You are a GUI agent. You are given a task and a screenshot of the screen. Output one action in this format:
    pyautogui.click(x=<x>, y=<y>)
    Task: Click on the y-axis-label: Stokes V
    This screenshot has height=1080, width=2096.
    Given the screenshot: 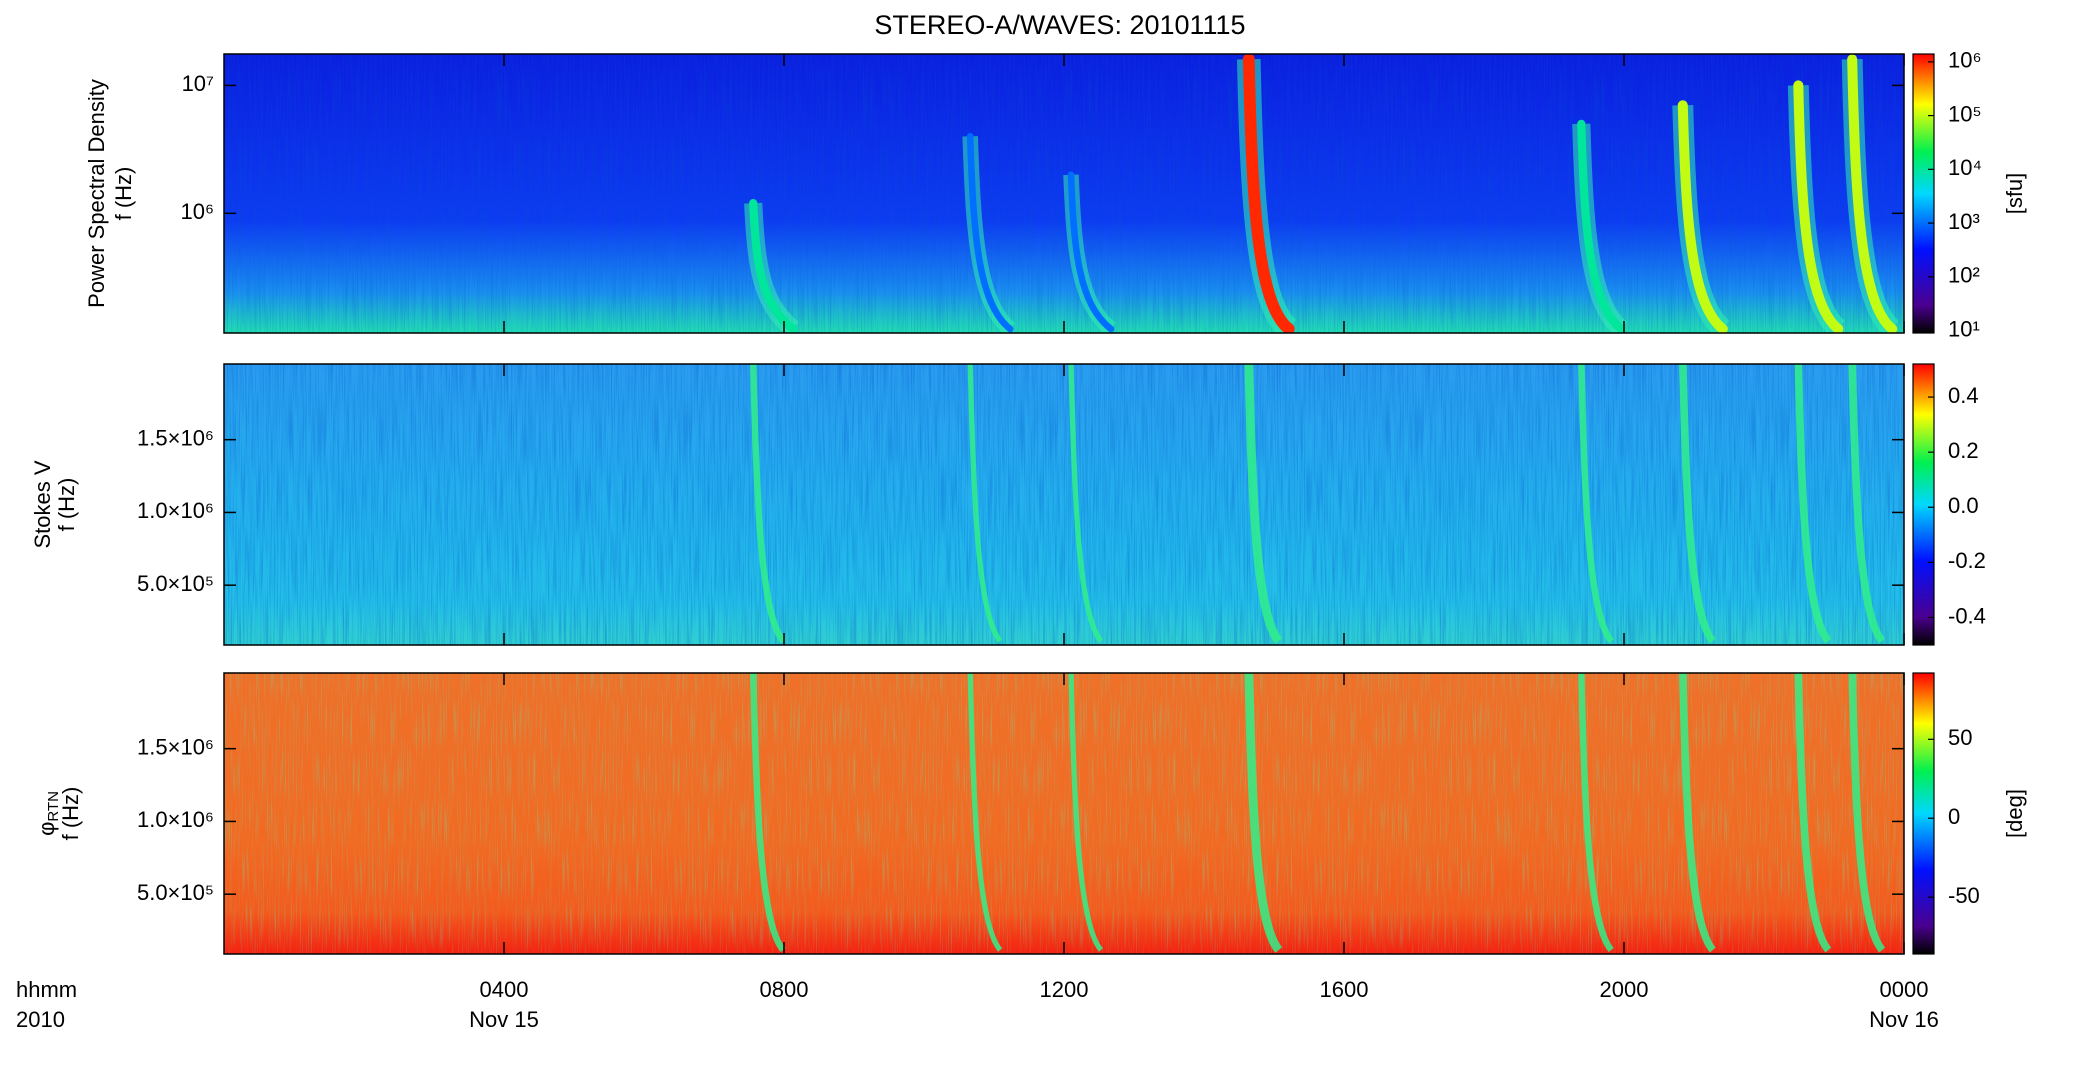 What is the action you would take?
    pyautogui.click(x=42, y=504)
    